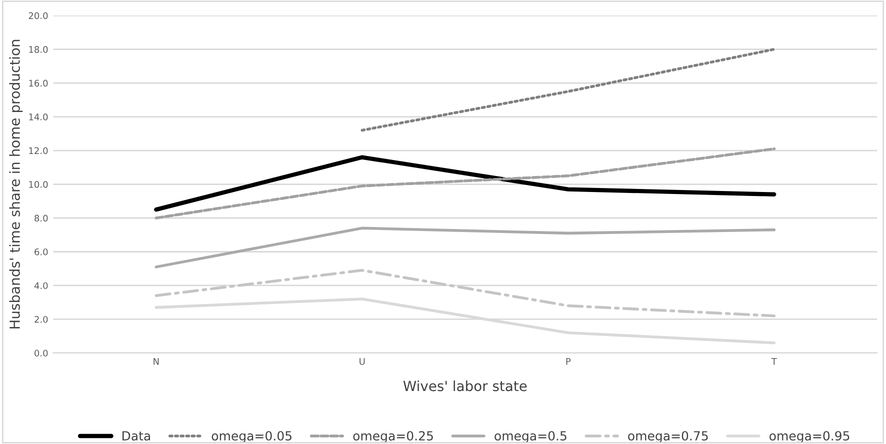  What do you see at coordinates (38, 117) in the screenshot?
I see `y-tick-label: 14.0` at bounding box center [38, 117].